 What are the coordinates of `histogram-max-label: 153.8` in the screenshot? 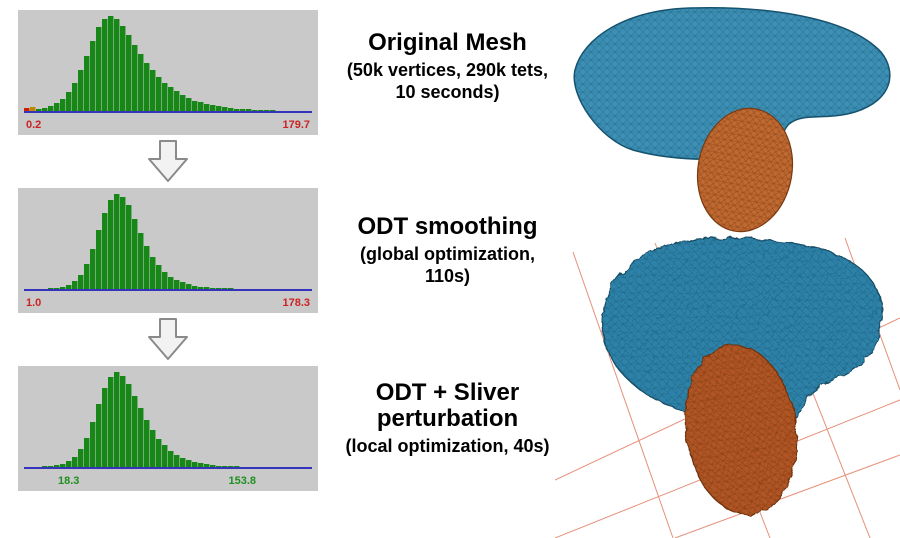 It's located at (242, 481).